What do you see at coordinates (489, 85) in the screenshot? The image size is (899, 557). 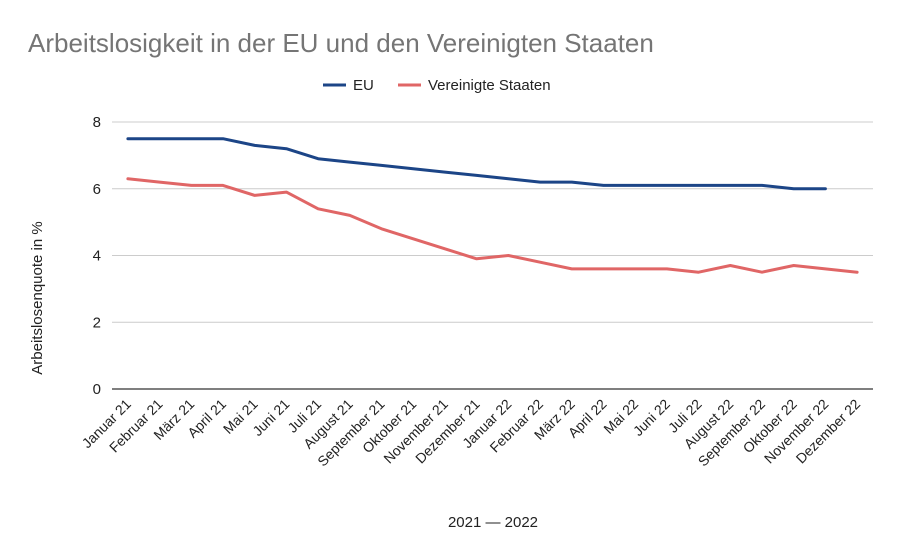 I see `legend-label-vereinigte-staaten: Vereinigte Staaten` at bounding box center [489, 85].